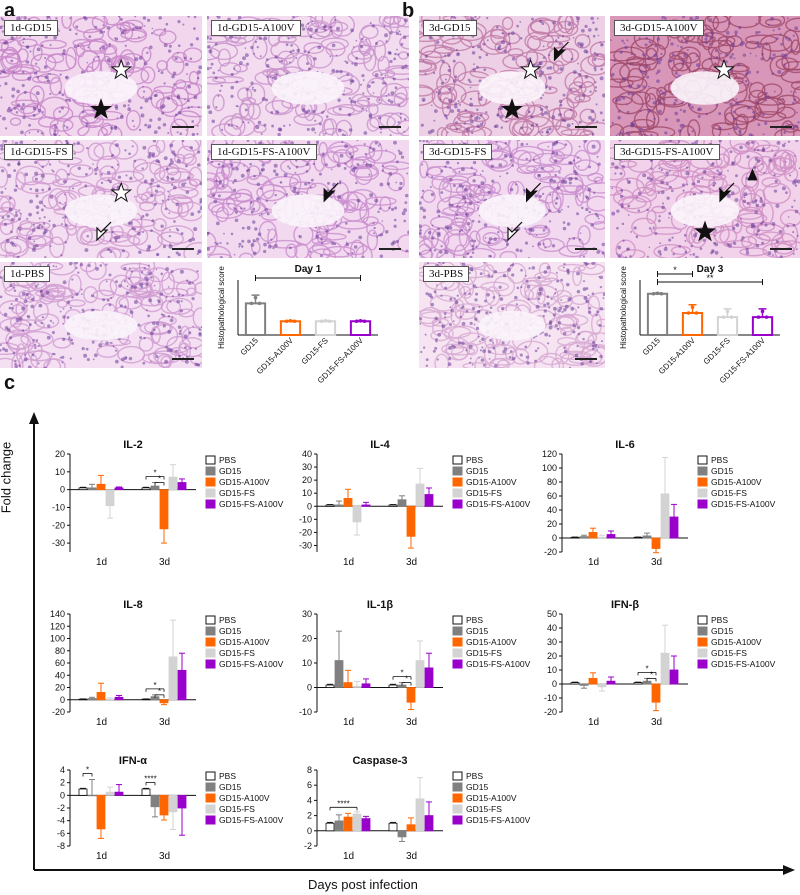 This screenshot has width=800, height=895. Describe the element at coordinates (348, 562) in the screenshot. I see `x-tick-label: 1d` at that location.